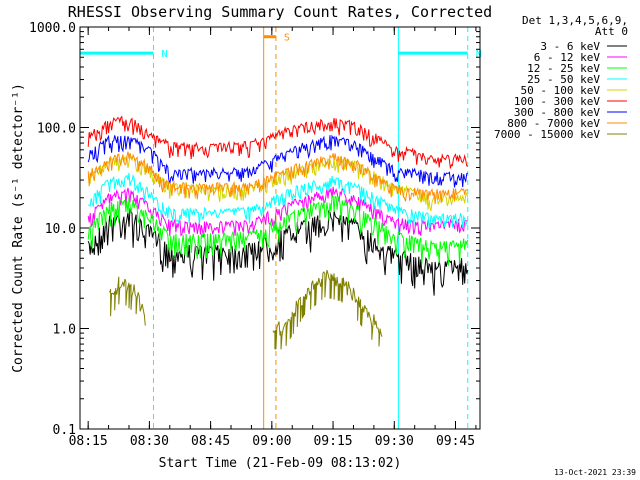 Image resolution: width=640 pixels, height=480 pixels. Describe the element at coordinates (18, 228) in the screenshot. I see `y-axis-label: Corrected Count Rate (s⁻¹ detector⁻¹)` at that location.